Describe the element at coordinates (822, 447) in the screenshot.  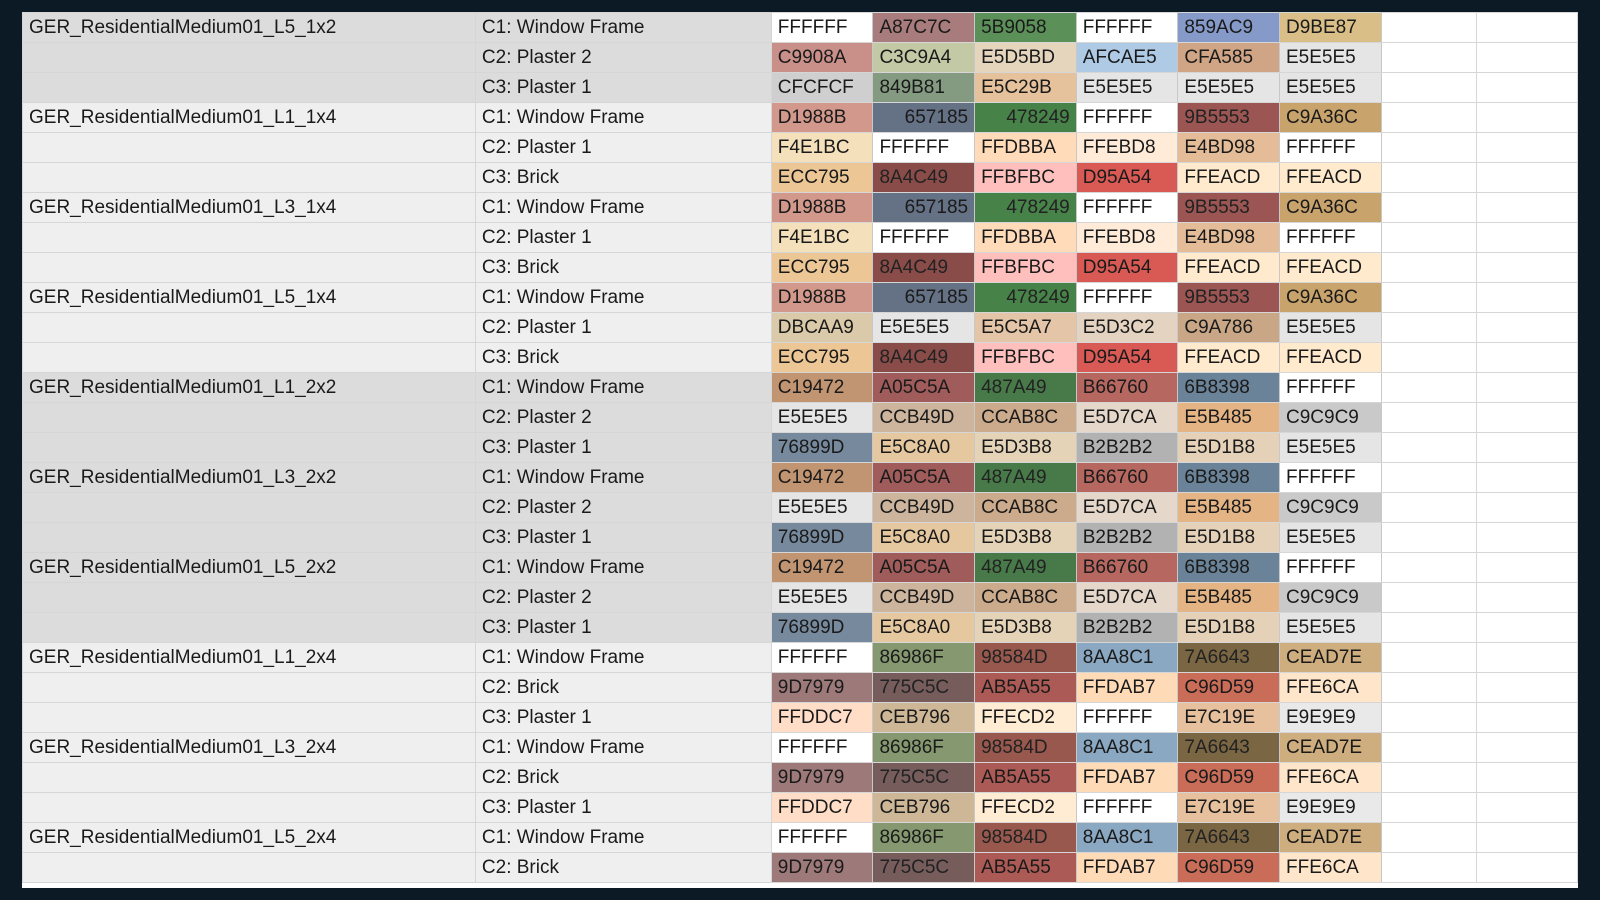
I see `color-swatch-cell: 76899D` at that location.